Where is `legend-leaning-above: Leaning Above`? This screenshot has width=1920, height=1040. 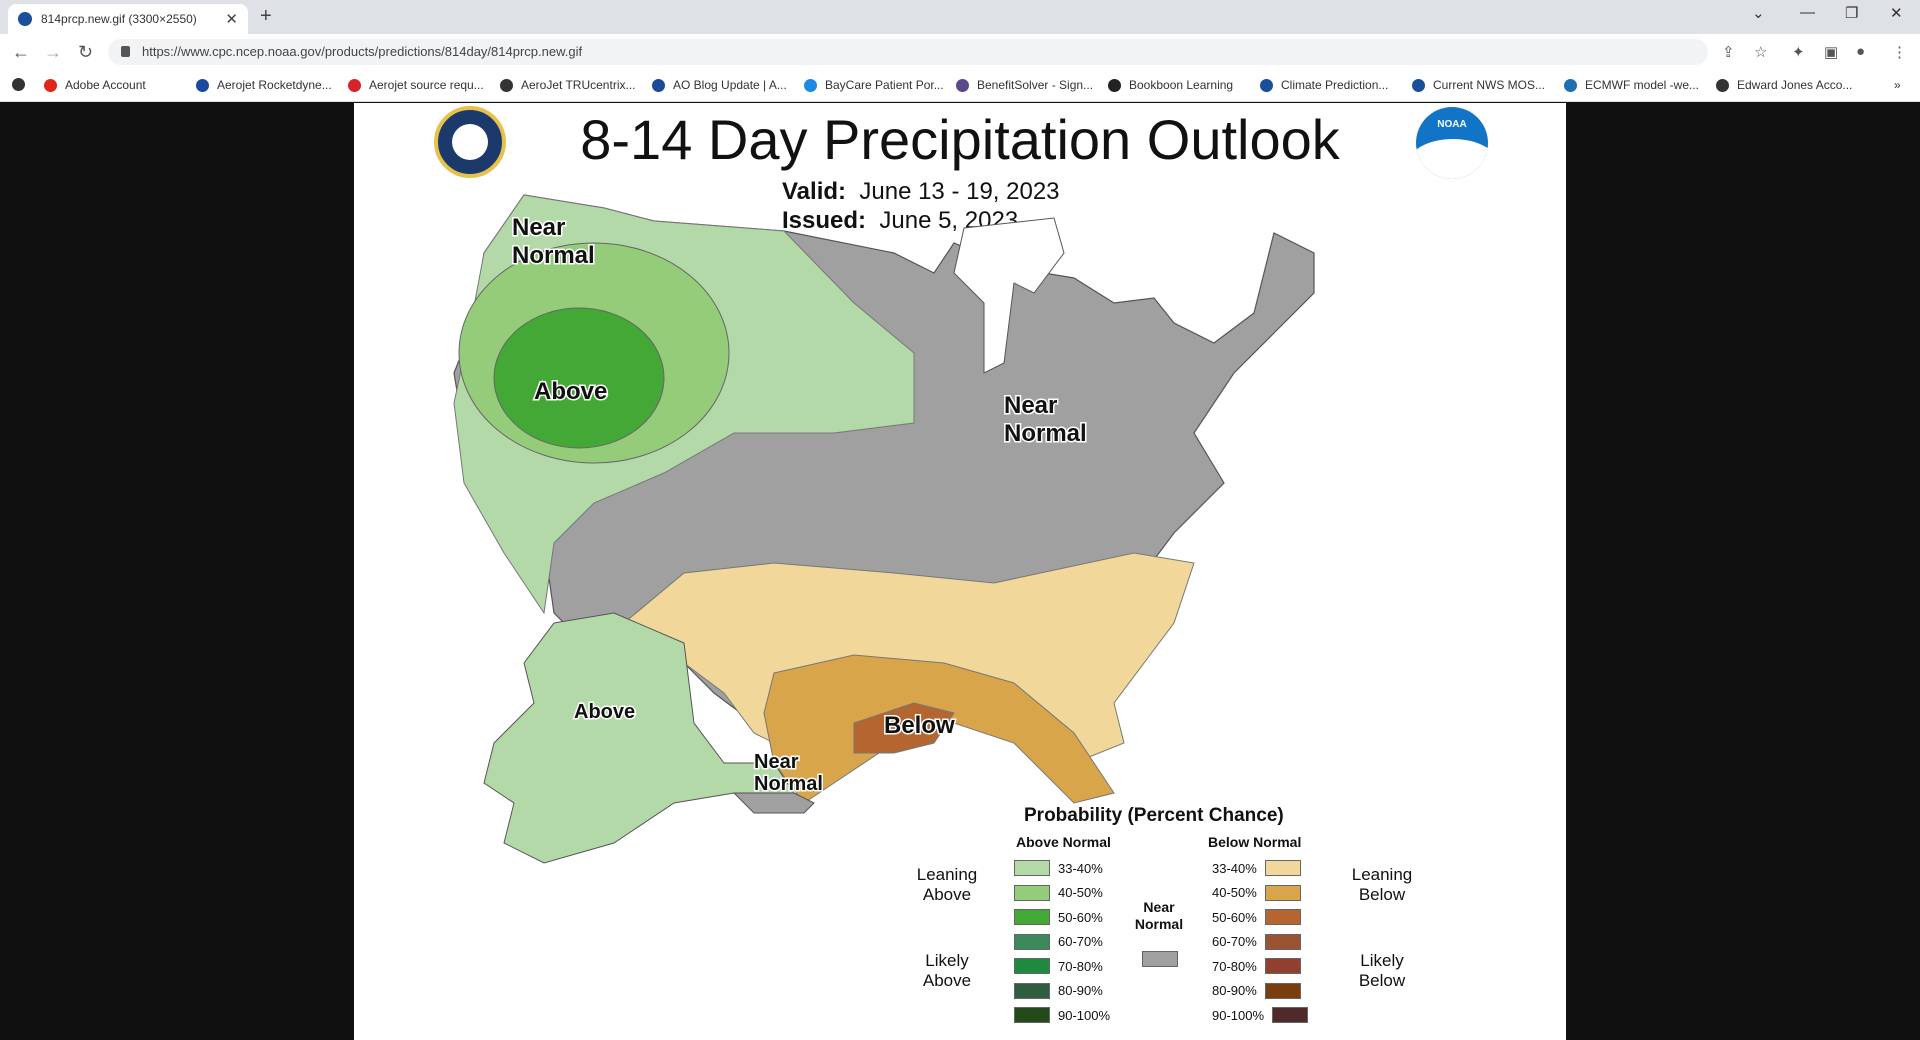
legend-leaning-above: Leaning Above is located at coordinates (947, 884).